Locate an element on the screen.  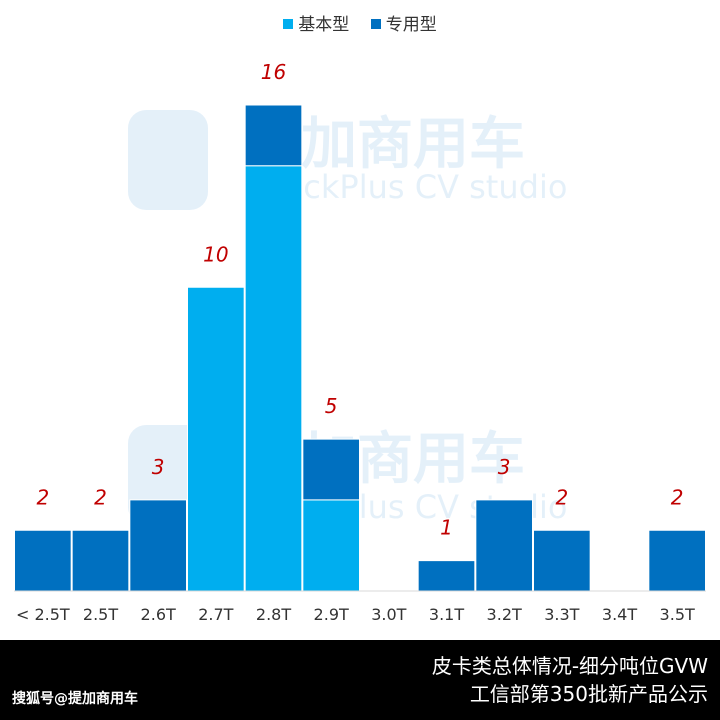
legend-item-special: 专用型 is located at coordinates (403, 22).